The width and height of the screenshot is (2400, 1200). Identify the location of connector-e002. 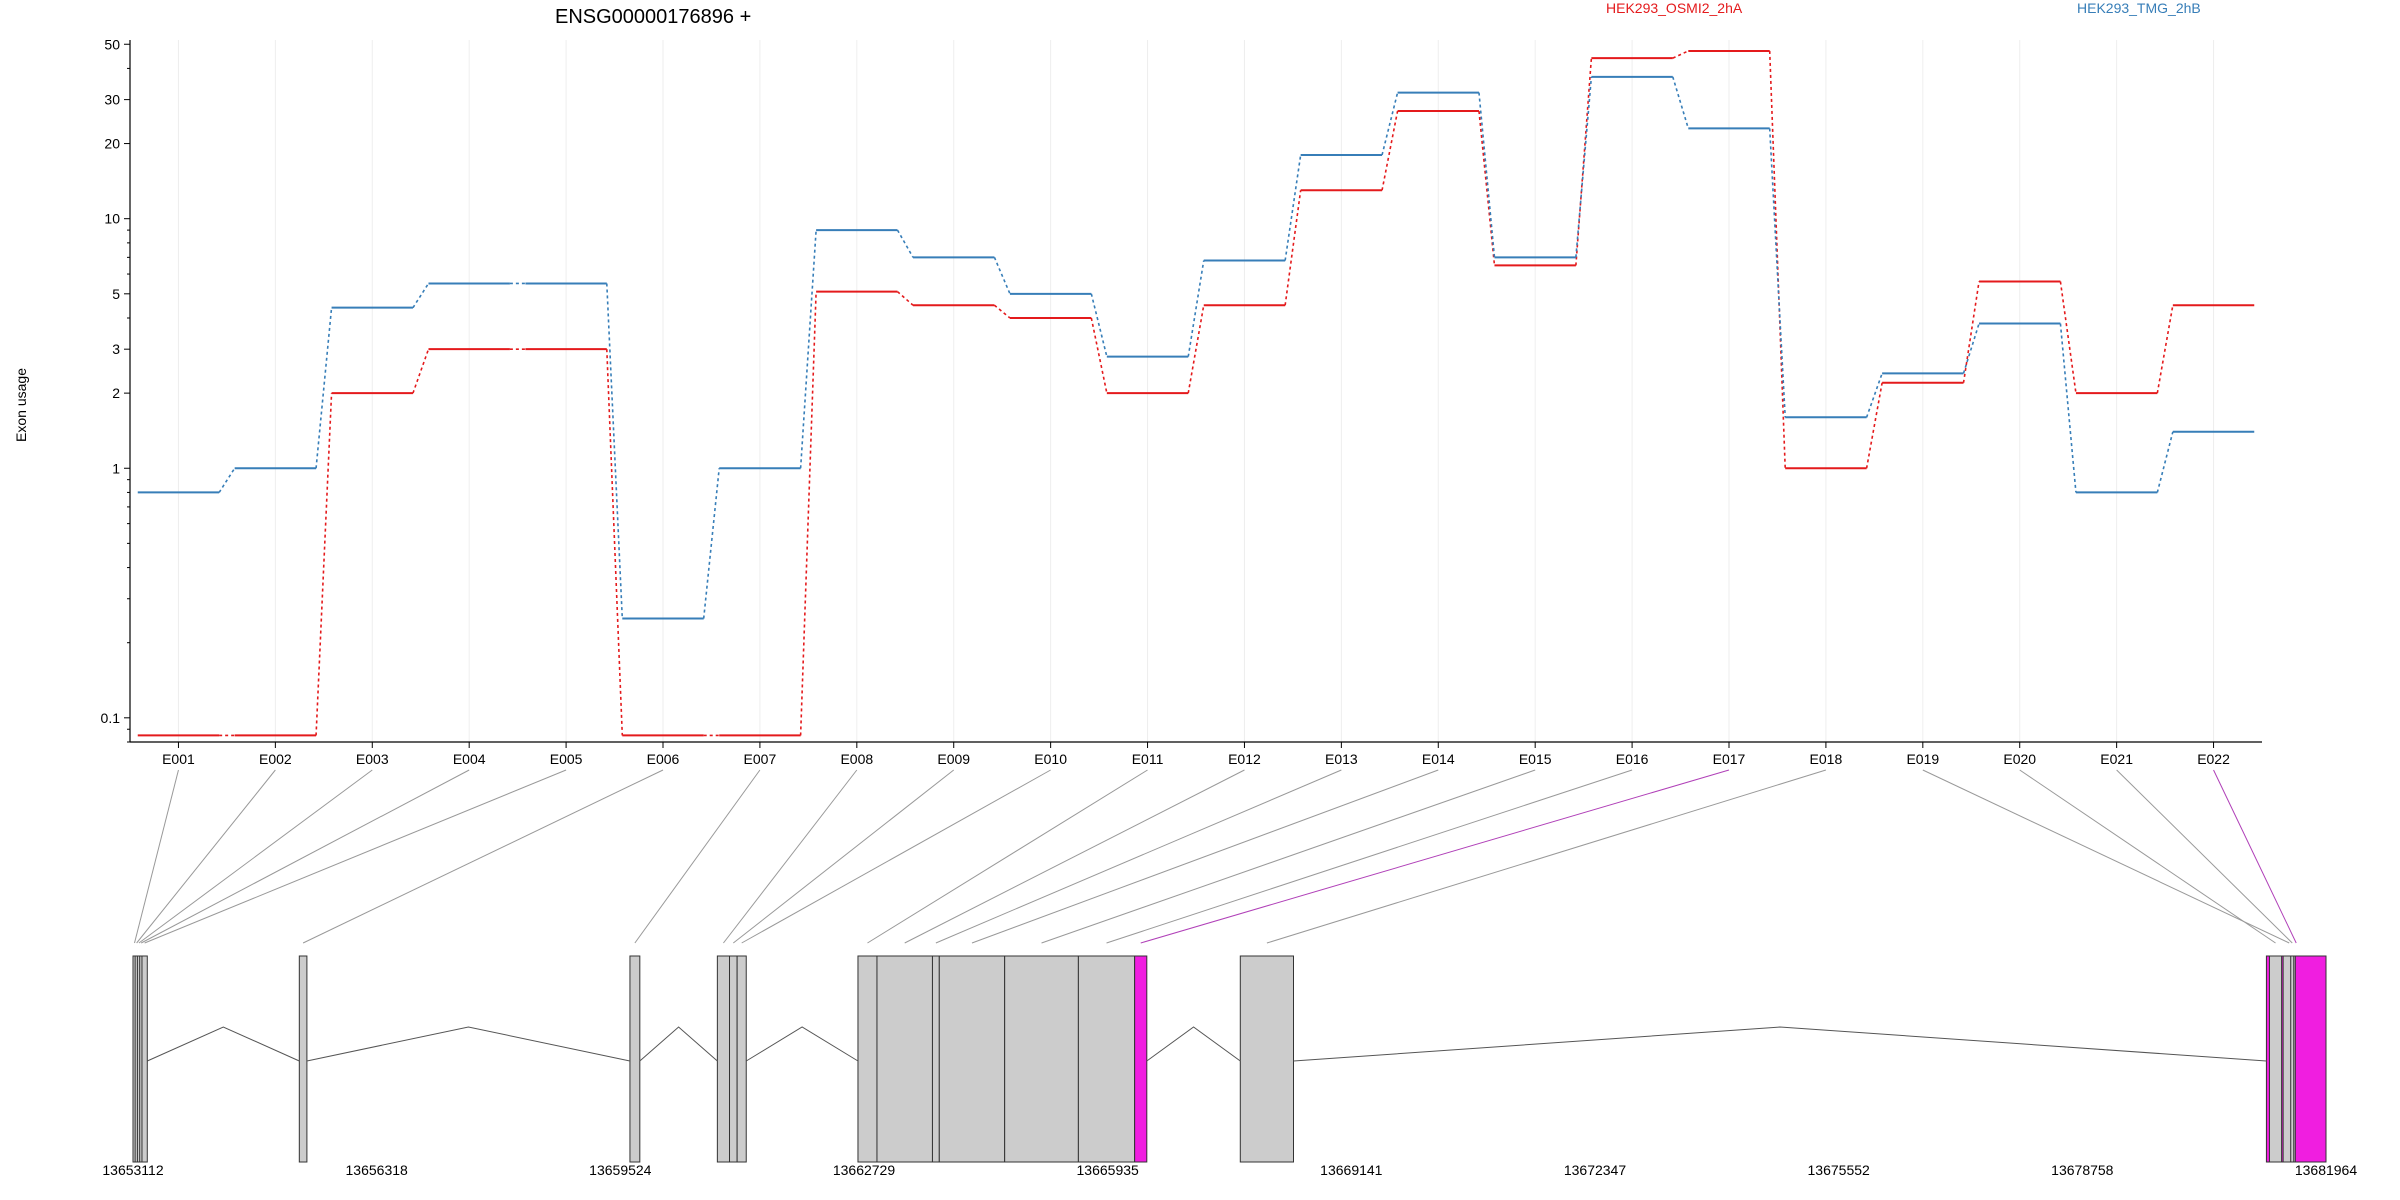
(206, 856).